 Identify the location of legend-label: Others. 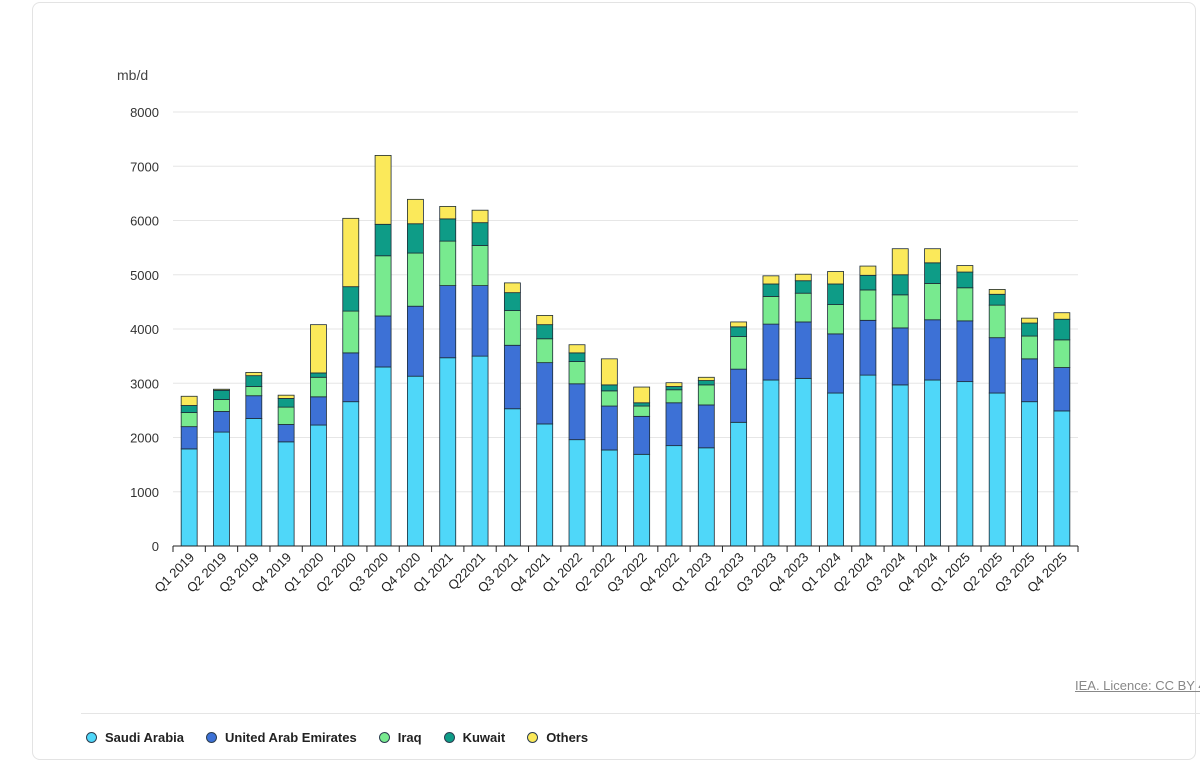
(567, 737).